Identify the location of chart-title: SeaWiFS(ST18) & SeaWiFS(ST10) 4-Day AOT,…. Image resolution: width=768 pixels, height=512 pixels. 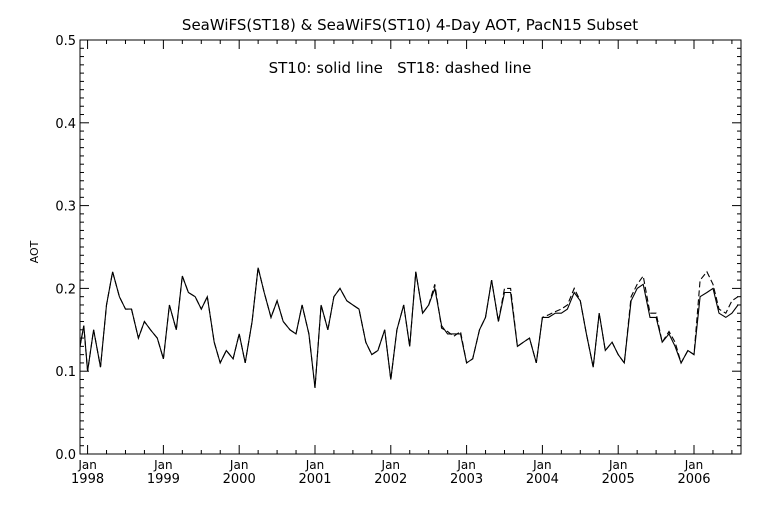
(410, 25).